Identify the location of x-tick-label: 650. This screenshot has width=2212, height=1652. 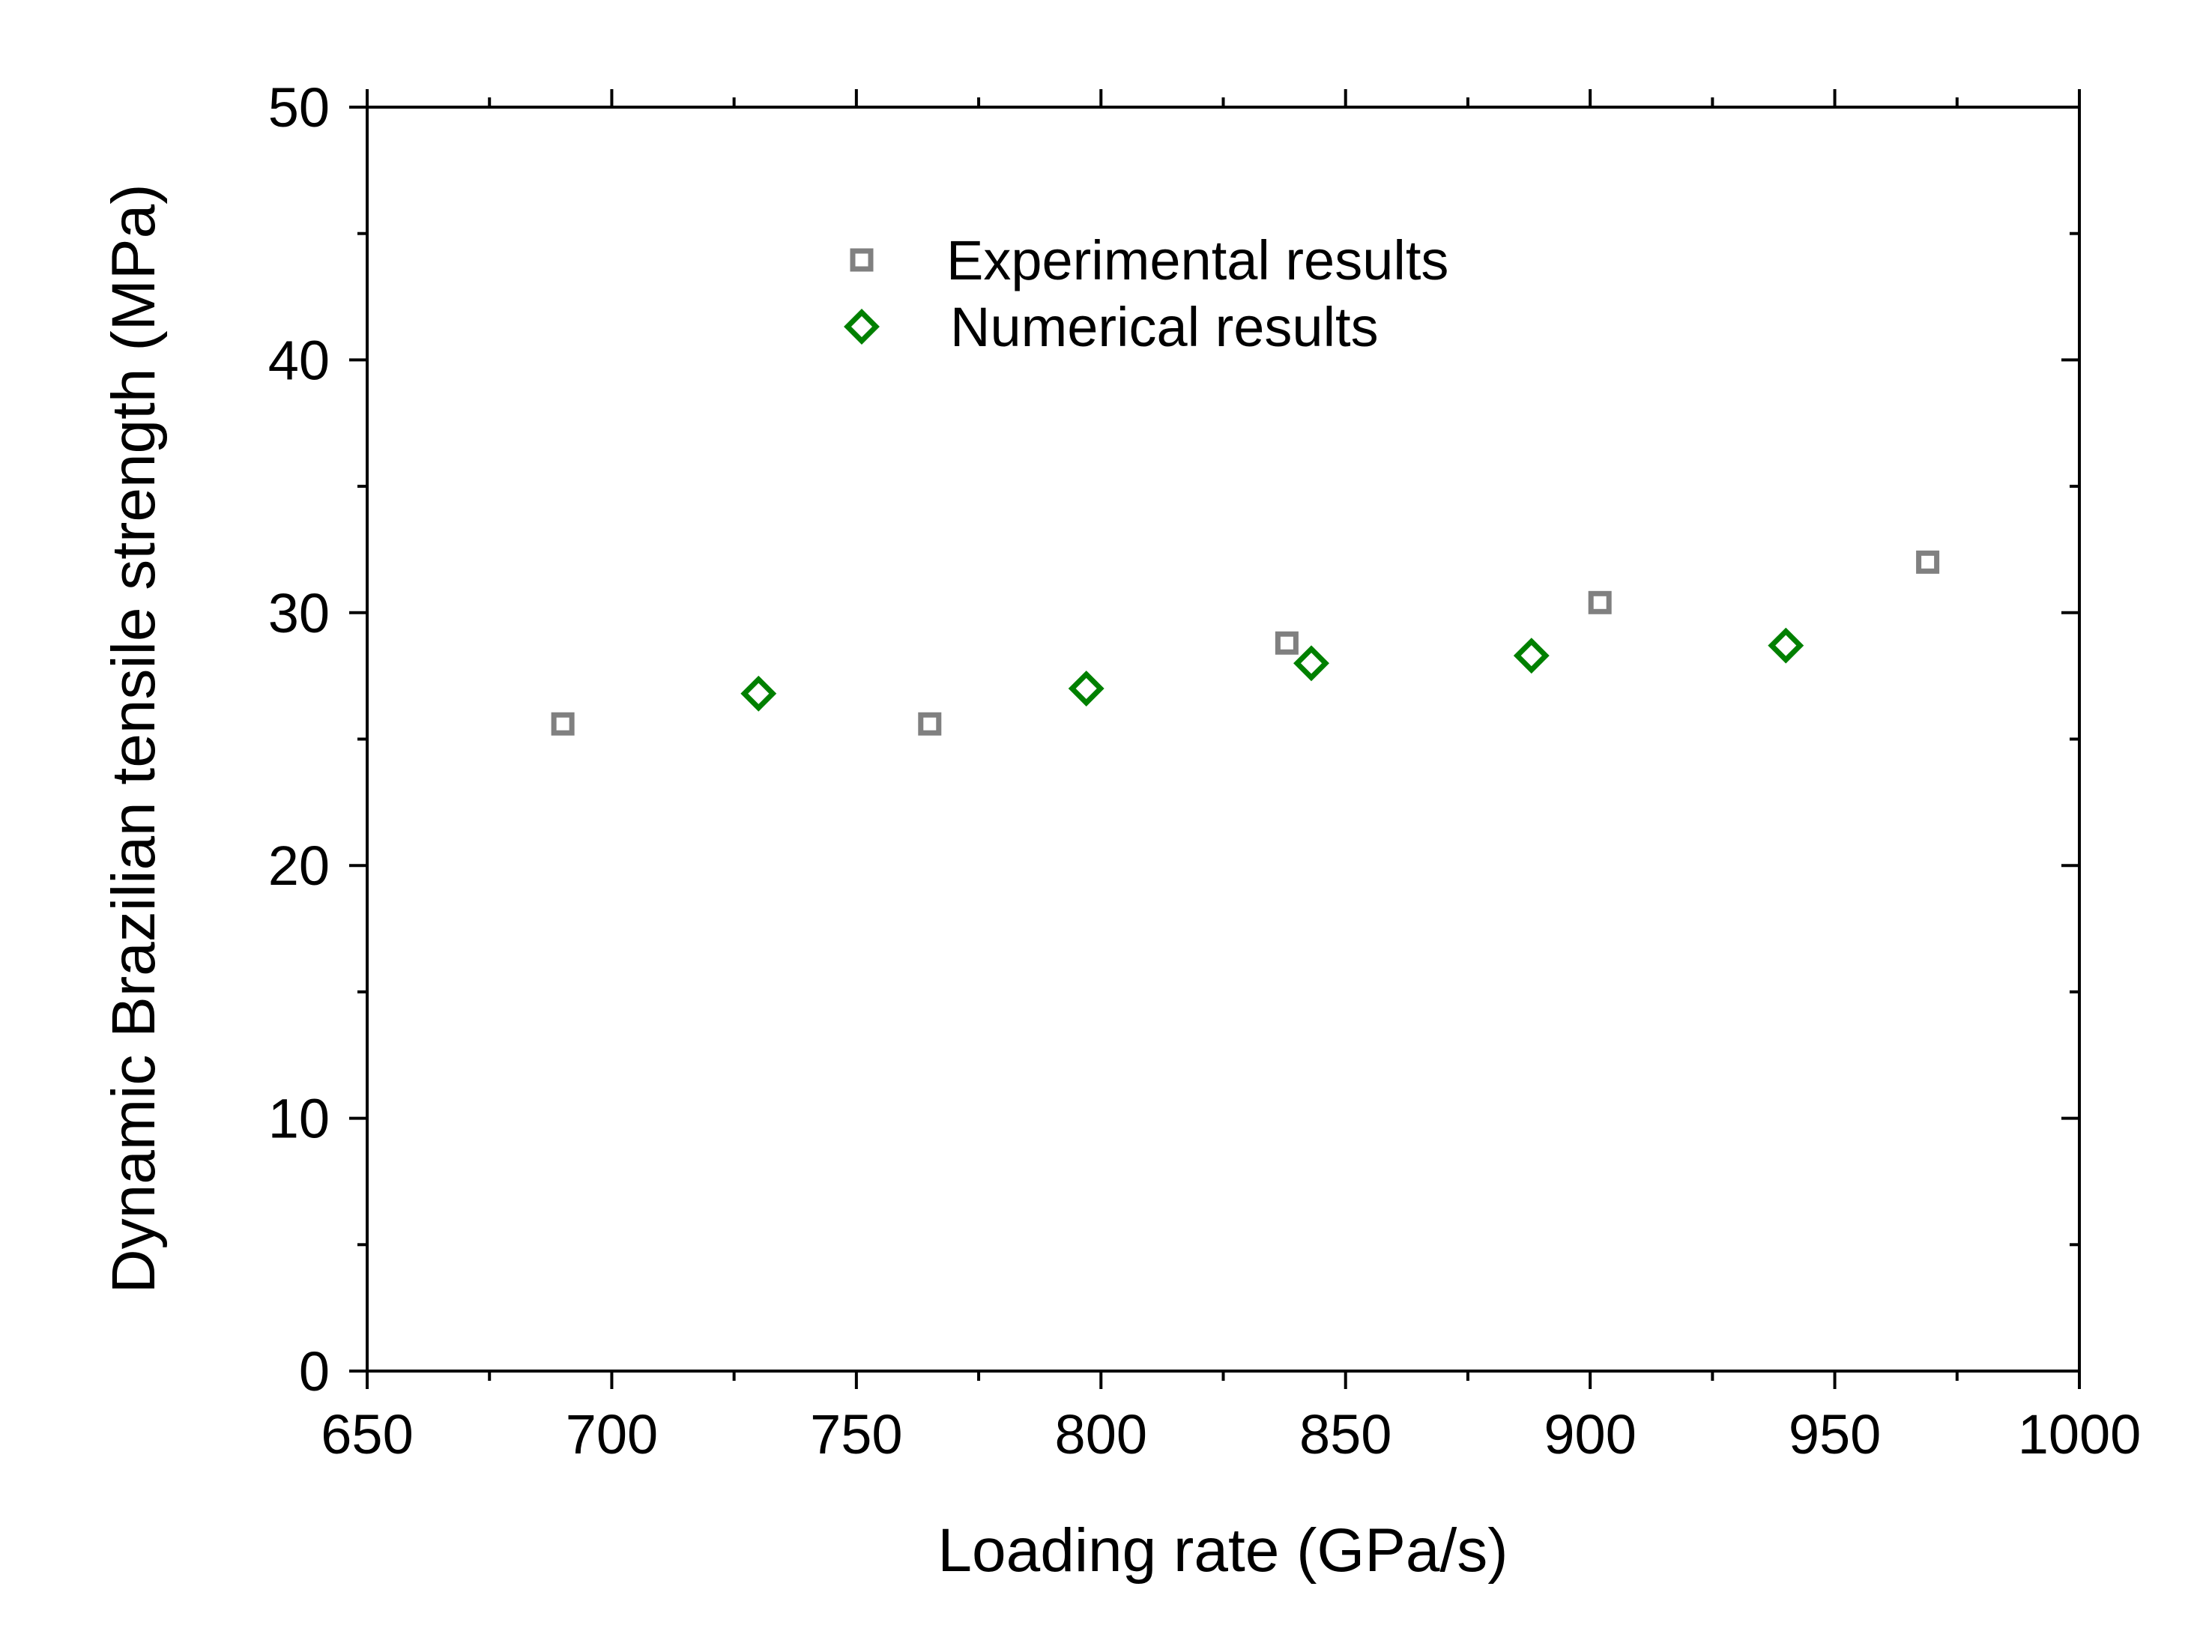
(367, 1434).